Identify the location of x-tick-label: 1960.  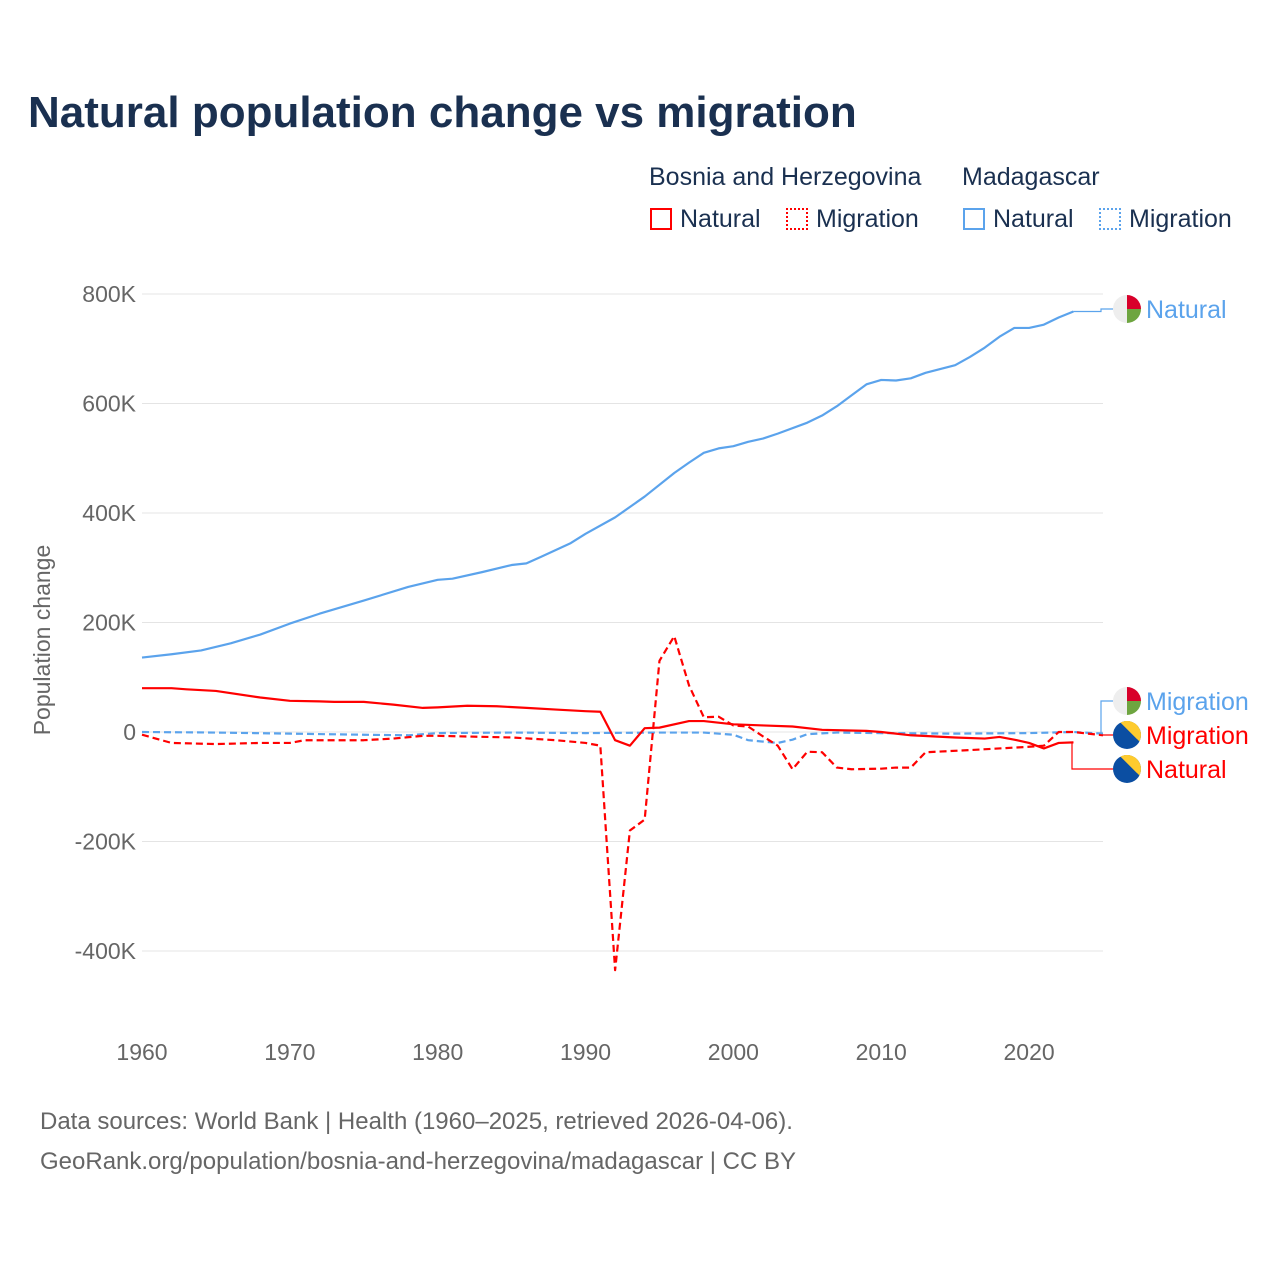
(141, 1052).